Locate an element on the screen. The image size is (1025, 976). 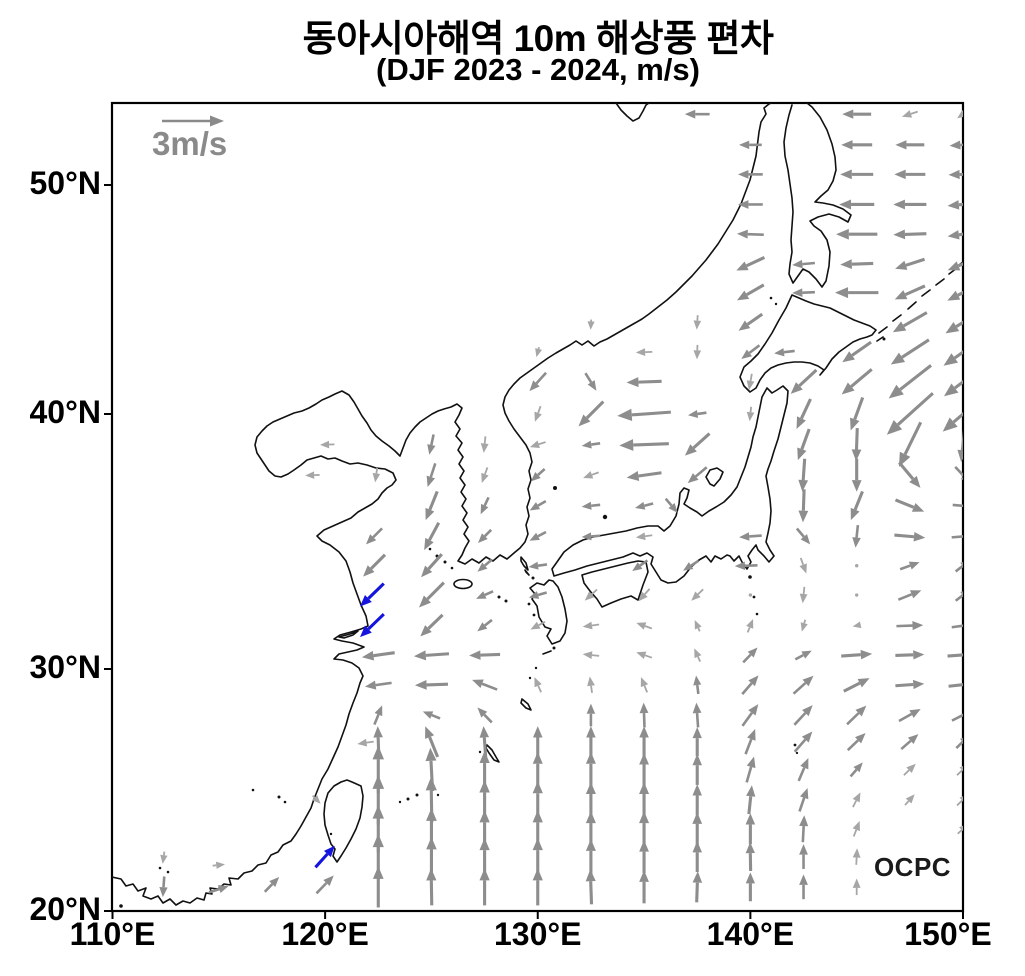
x-tick-label: 140°E is located at coordinates (750, 934).